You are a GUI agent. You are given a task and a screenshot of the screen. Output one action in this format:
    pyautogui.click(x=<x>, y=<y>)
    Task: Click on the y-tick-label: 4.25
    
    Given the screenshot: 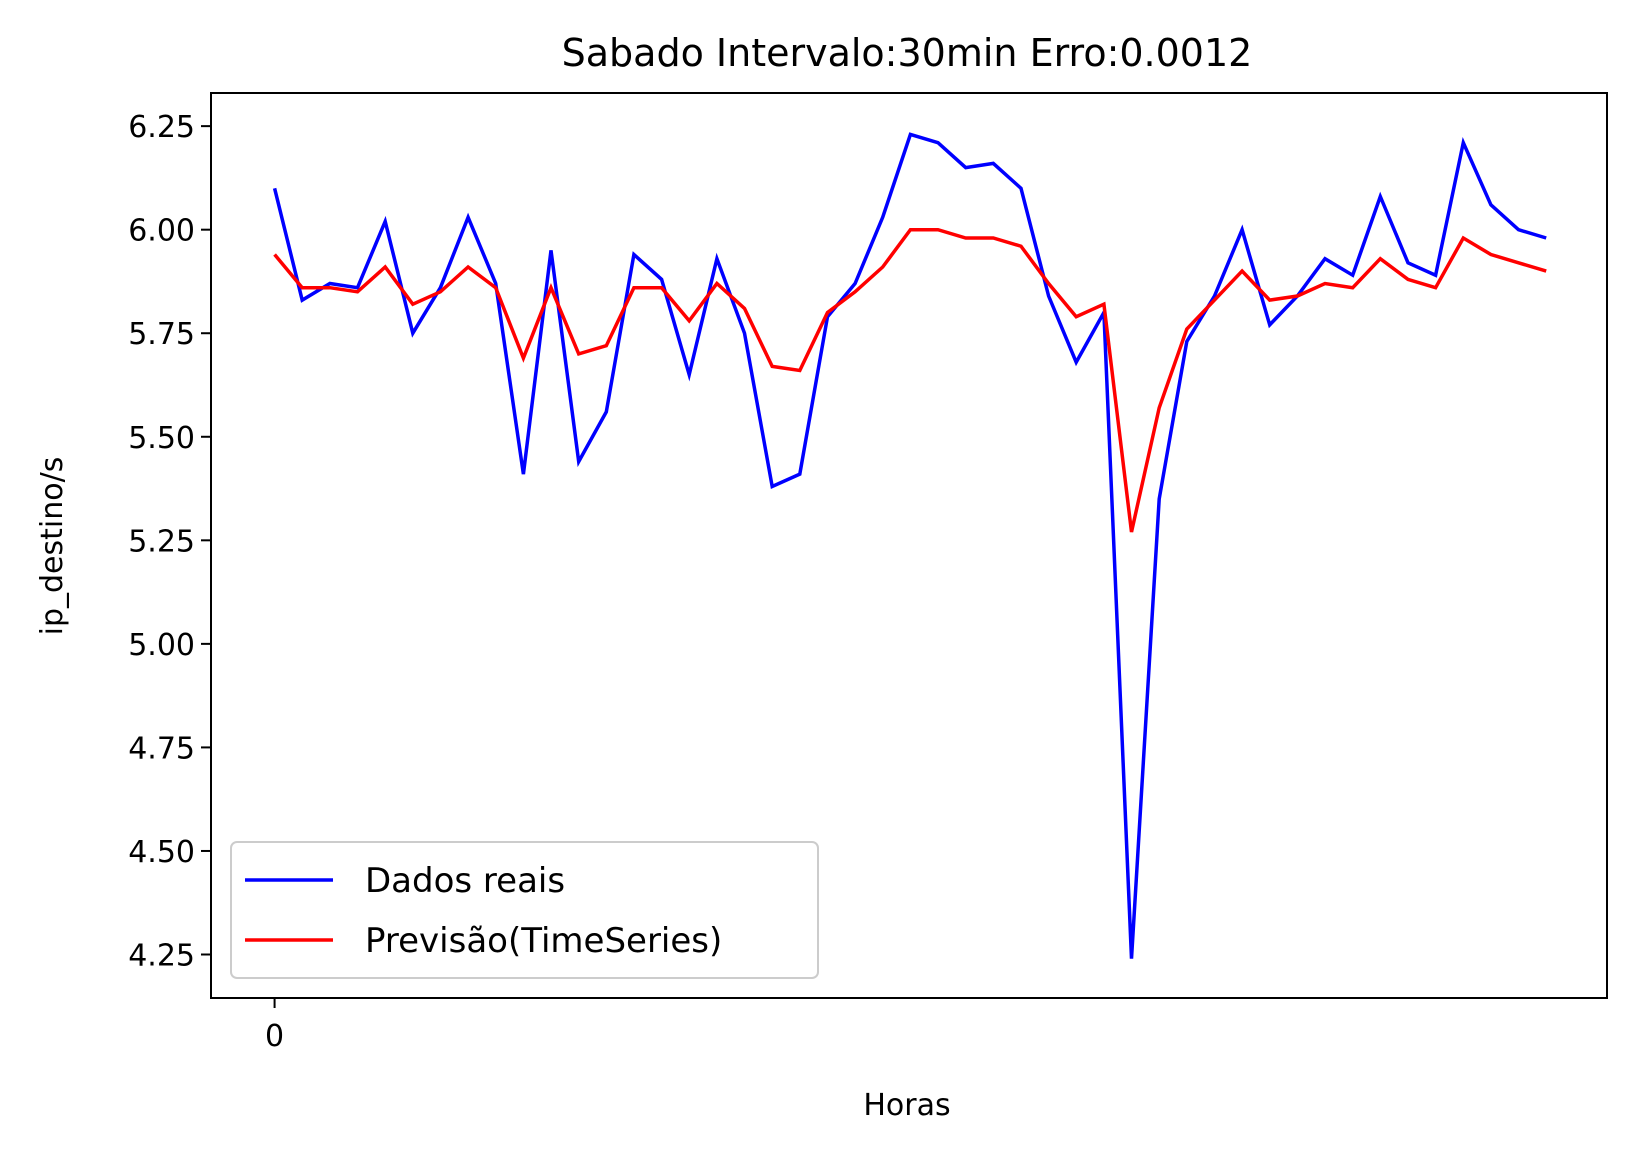 What is the action you would take?
    pyautogui.click(x=161, y=956)
    